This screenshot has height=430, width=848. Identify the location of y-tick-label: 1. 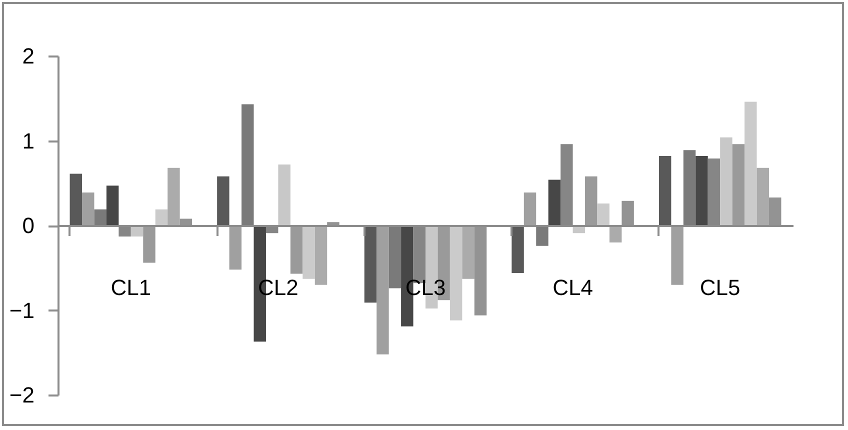
(28, 141).